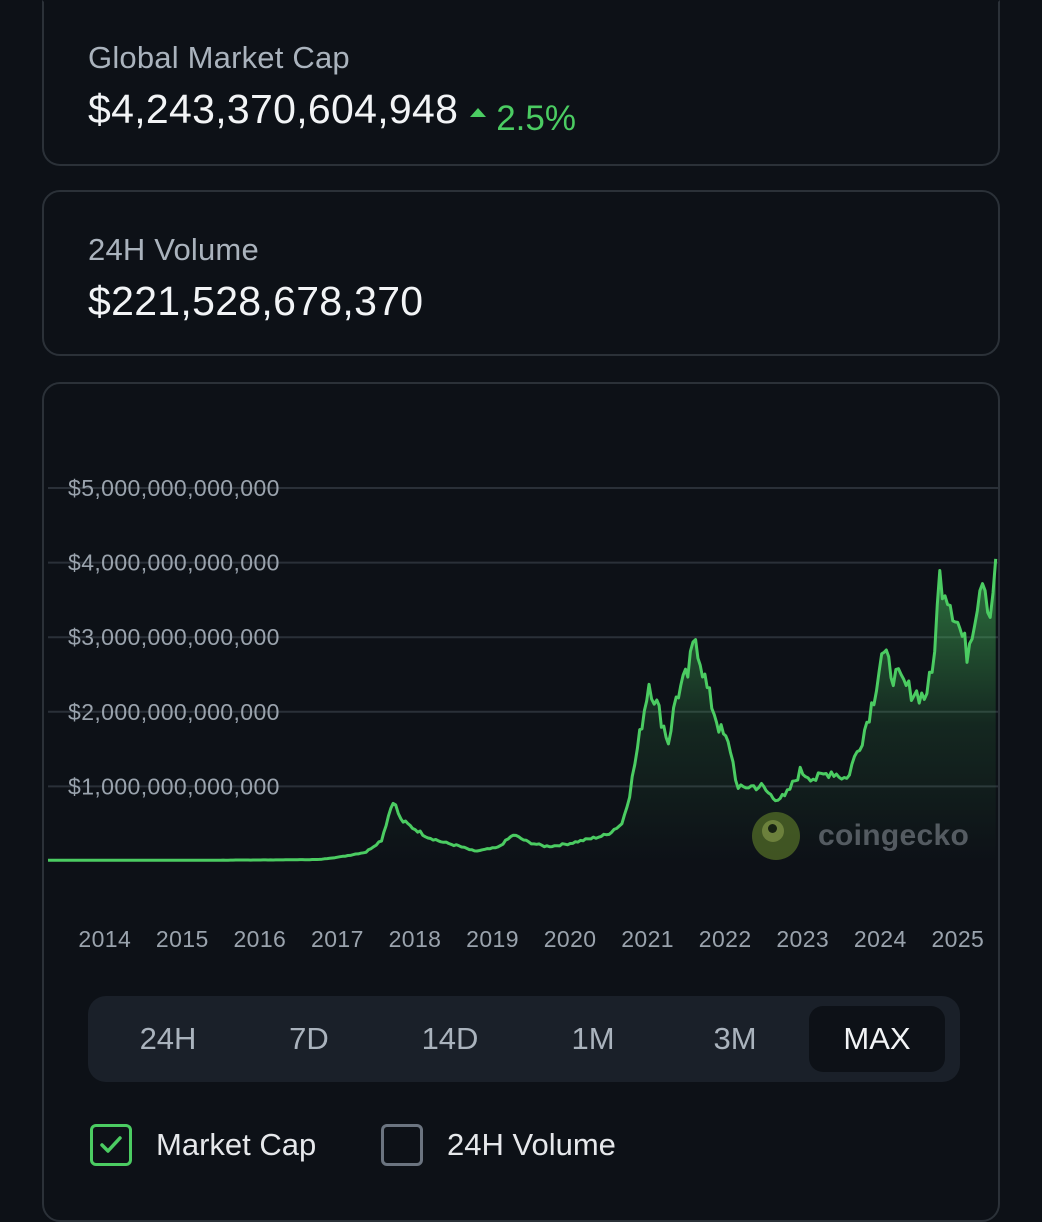 This screenshot has height=1222, width=1042. I want to click on volume-value: $221,528,678,370, so click(256, 301).